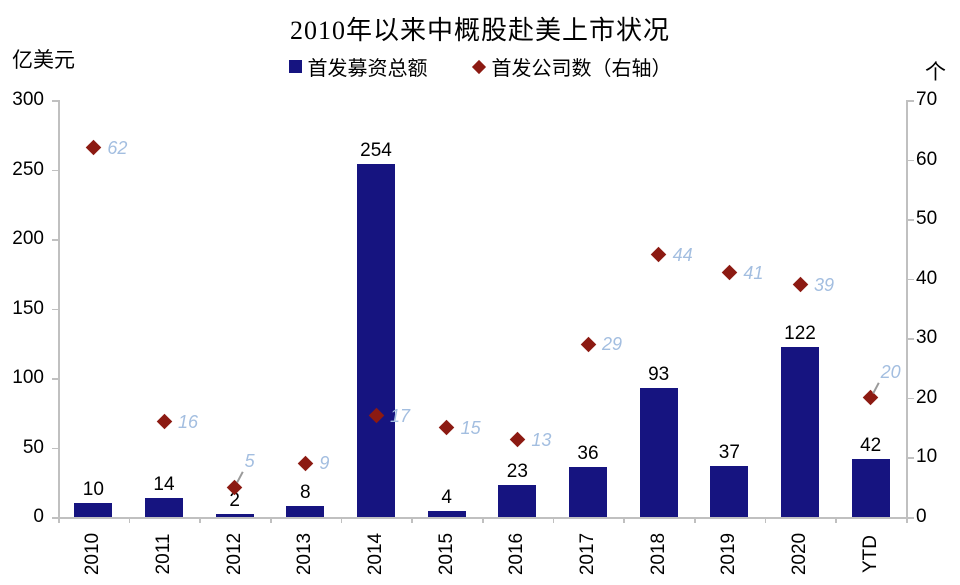  What do you see at coordinates (117, 147) in the screenshot?
I see `diamond-value-label: 62` at bounding box center [117, 147].